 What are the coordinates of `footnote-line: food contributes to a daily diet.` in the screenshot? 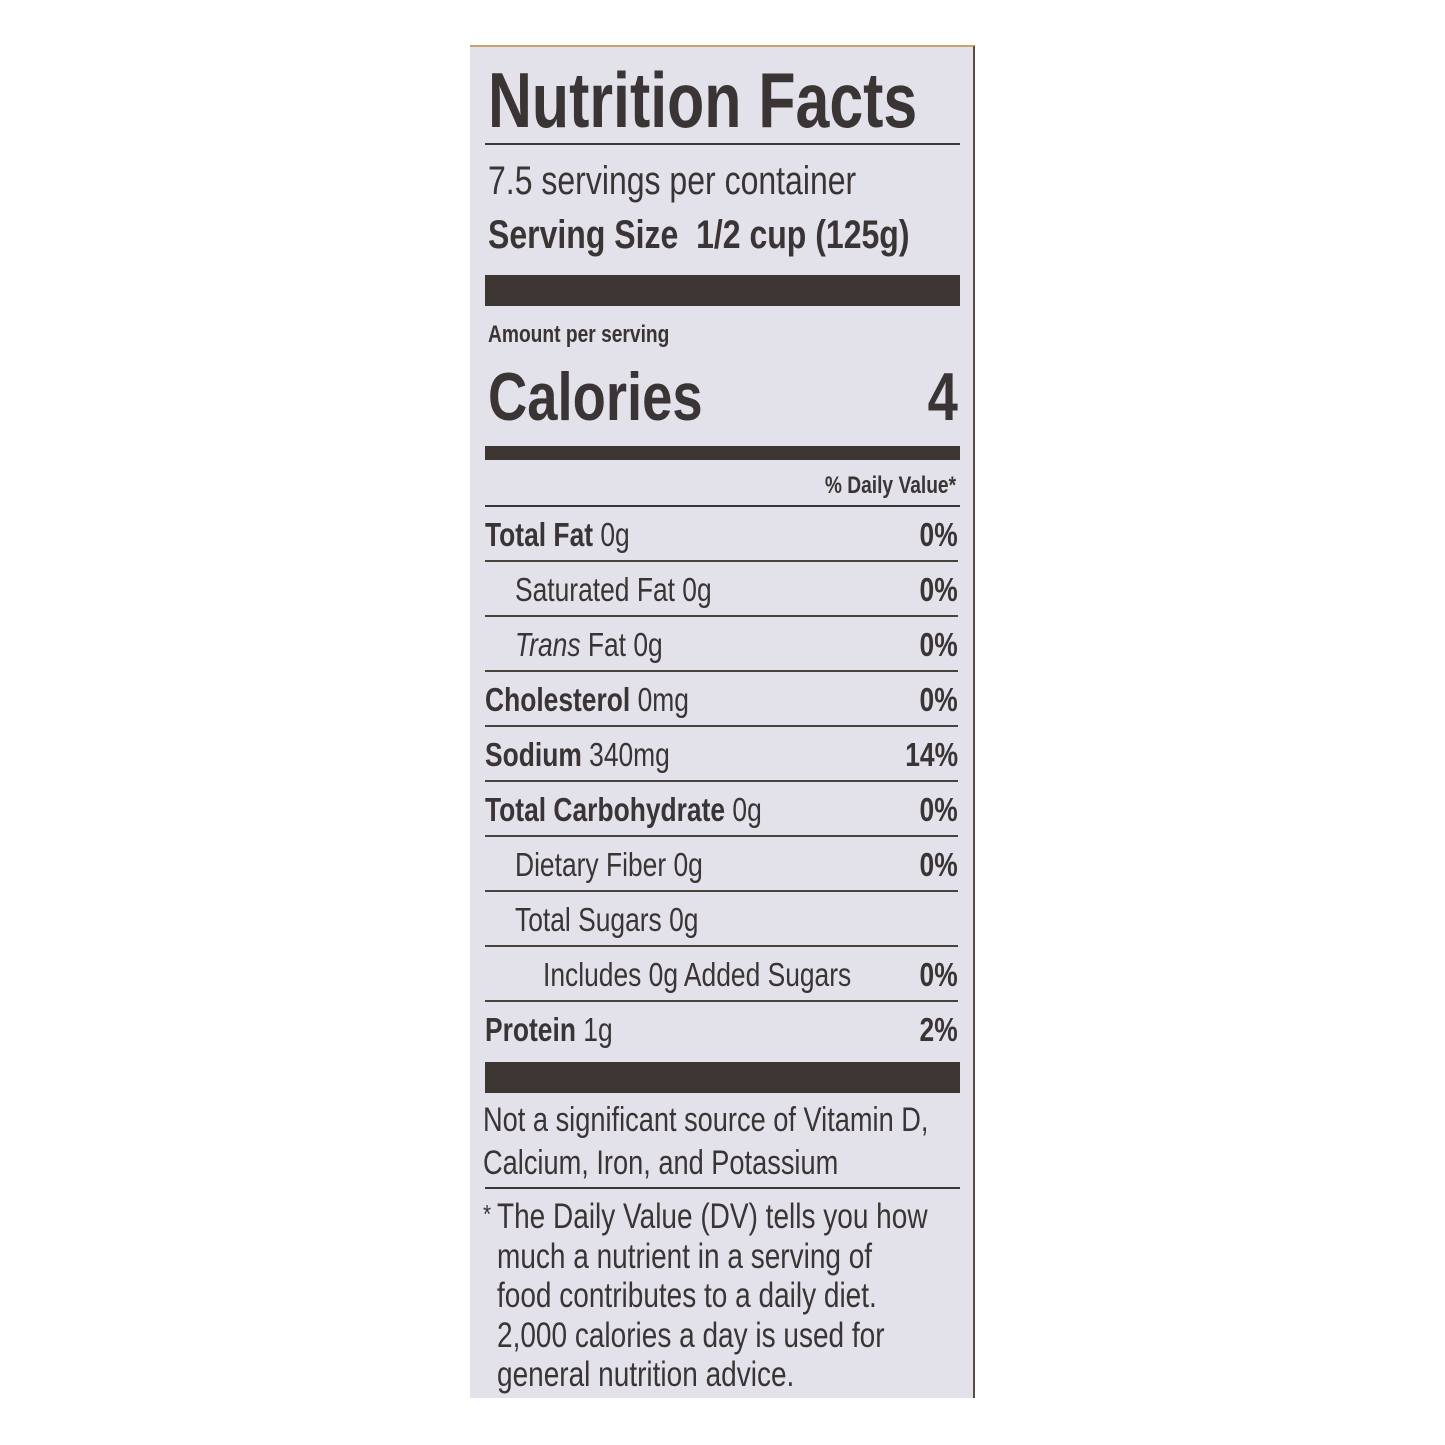 It's located at (687, 1295).